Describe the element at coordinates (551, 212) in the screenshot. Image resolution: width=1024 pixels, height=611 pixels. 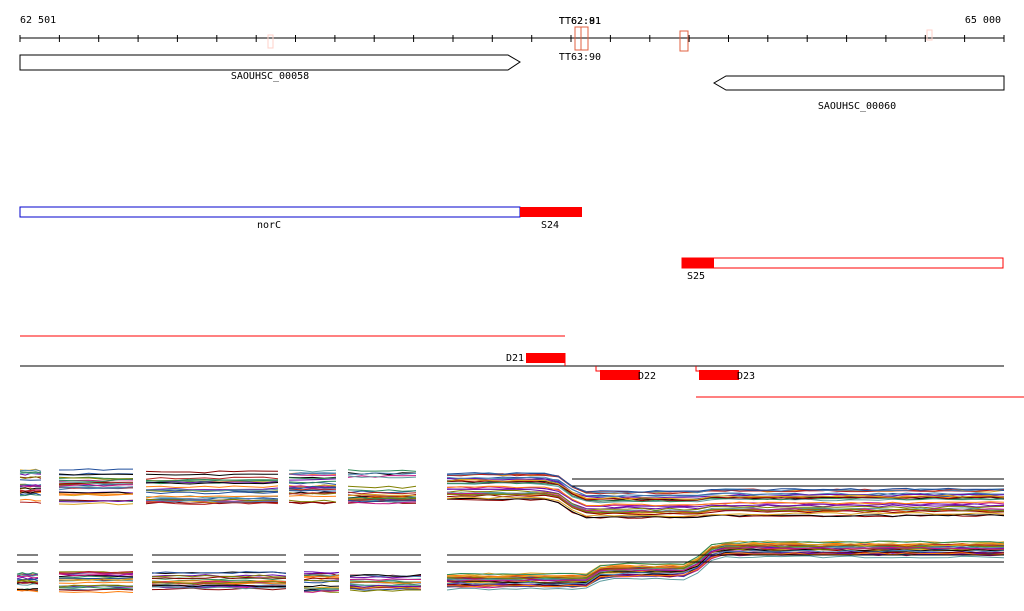
I see `segment-s24` at that location.